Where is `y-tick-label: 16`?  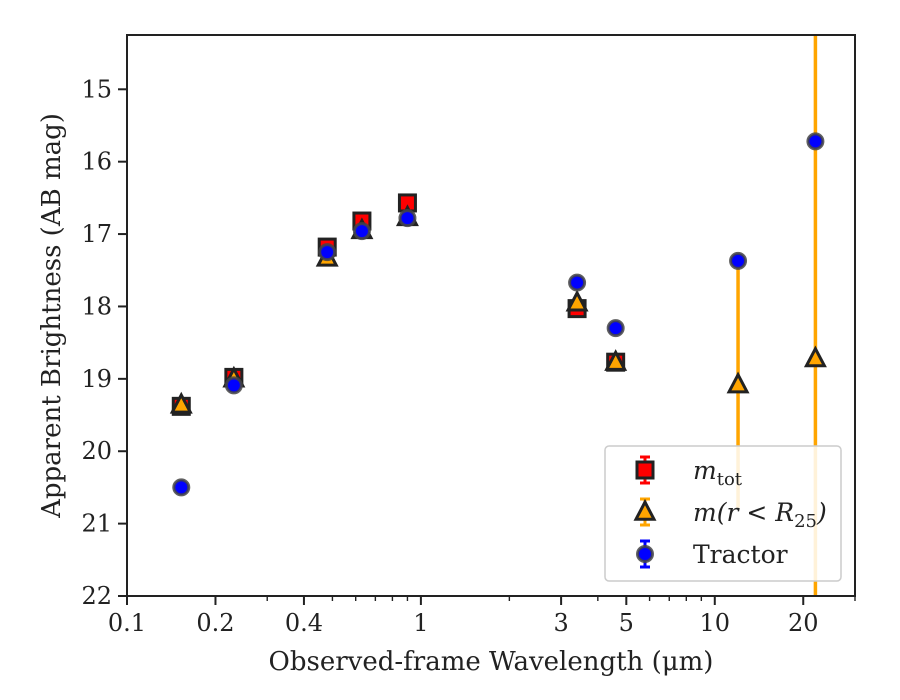
y-tick-label: 16 is located at coordinates (96, 162).